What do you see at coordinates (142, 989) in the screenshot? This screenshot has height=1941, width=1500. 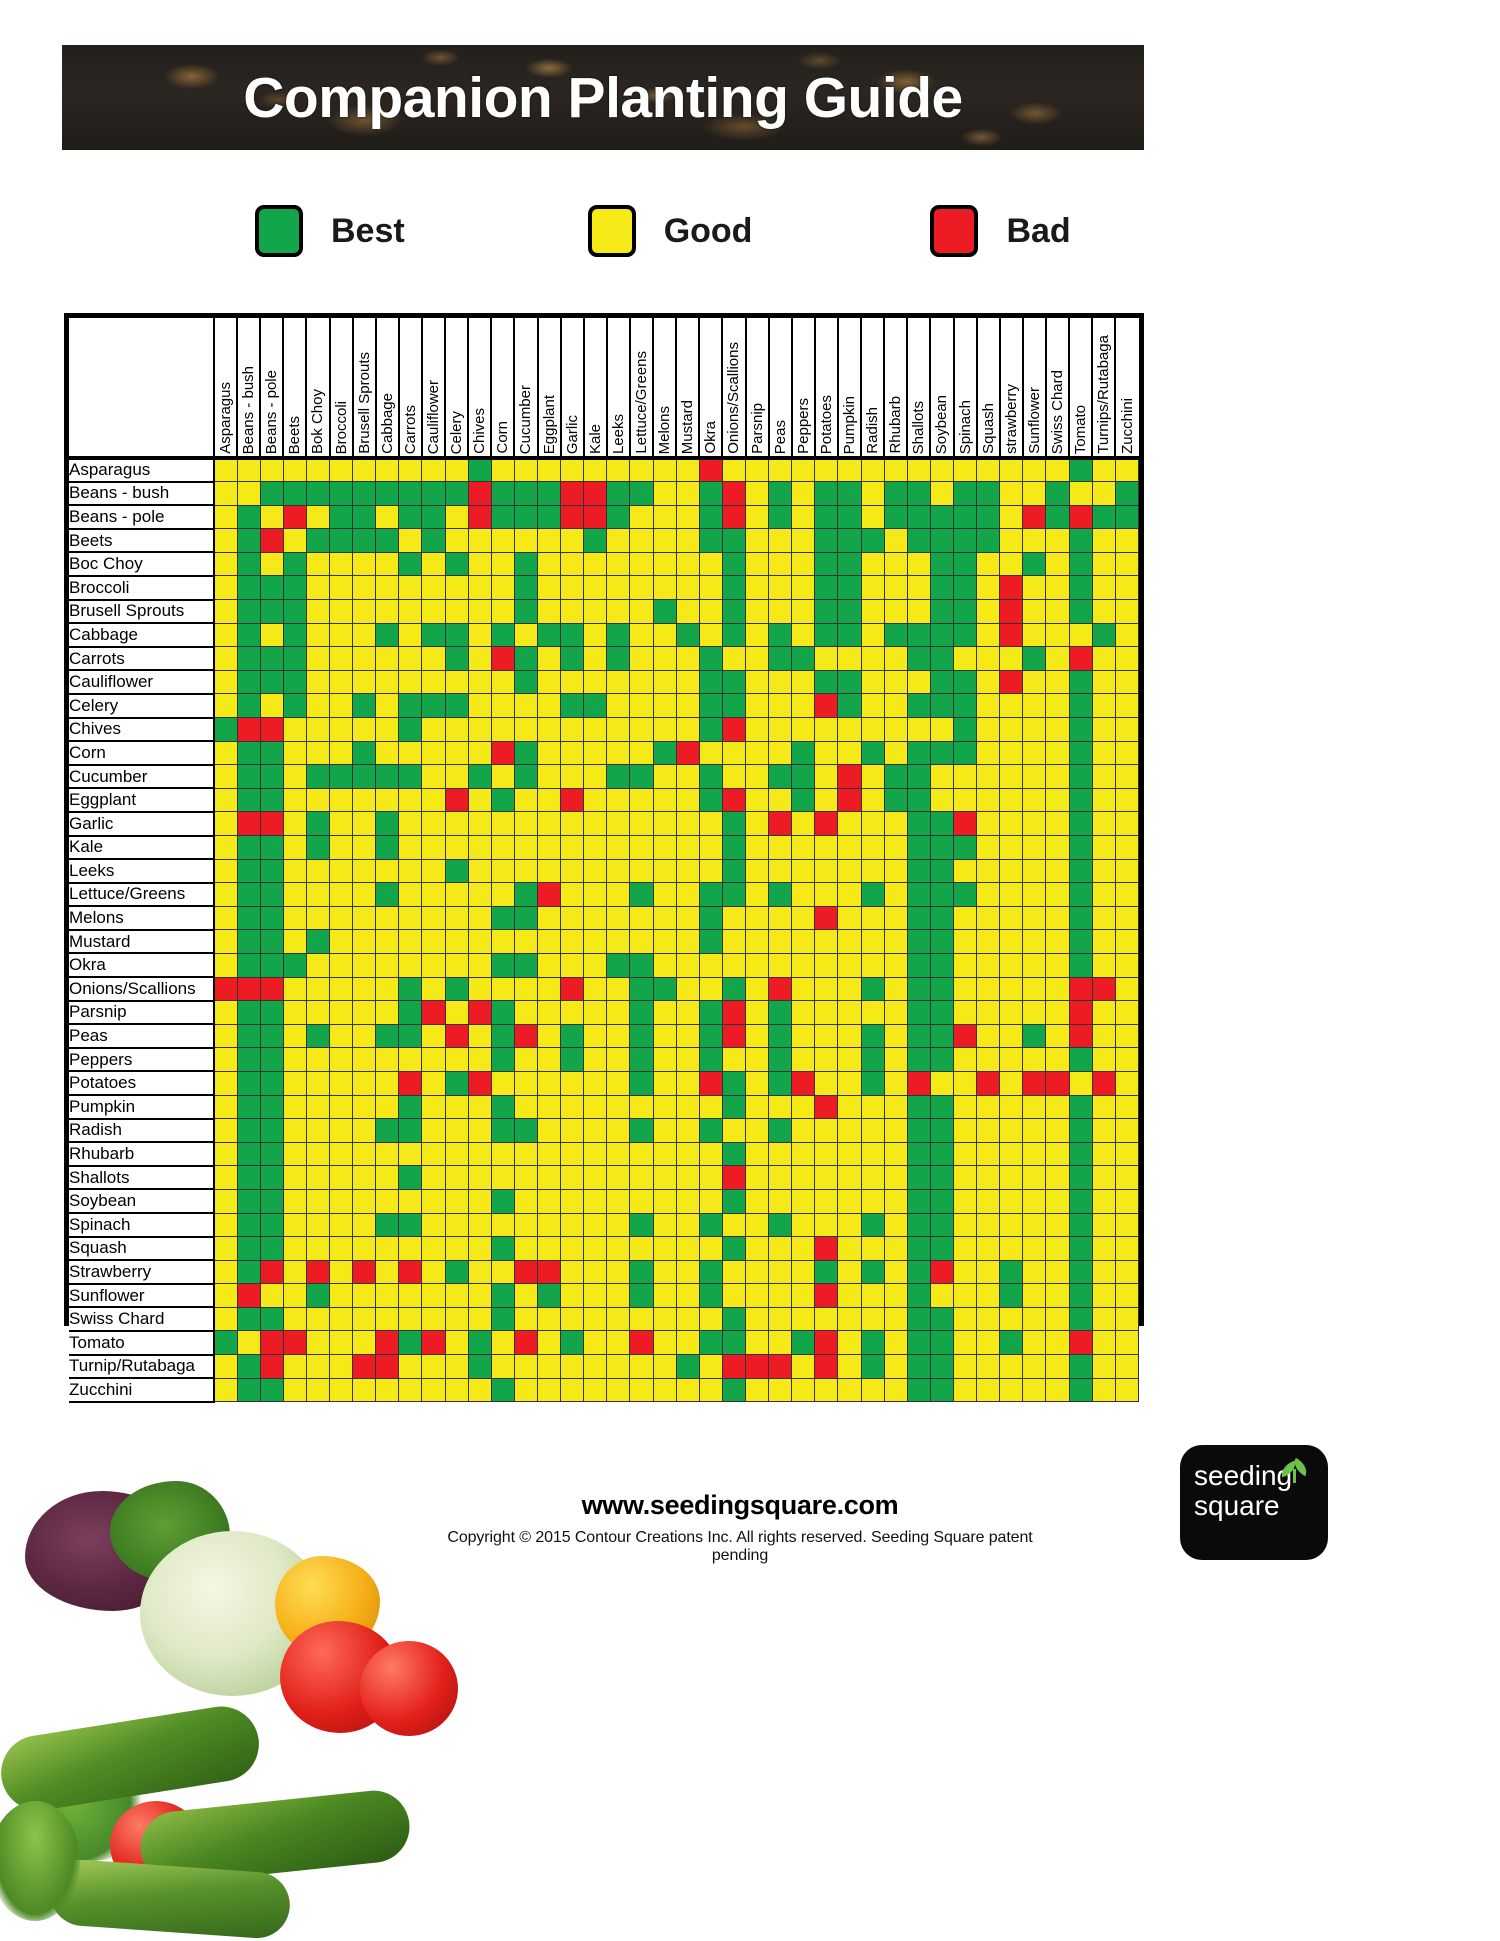 I see `row-header: Onions/Scallions` at bounding box center [142, 989].